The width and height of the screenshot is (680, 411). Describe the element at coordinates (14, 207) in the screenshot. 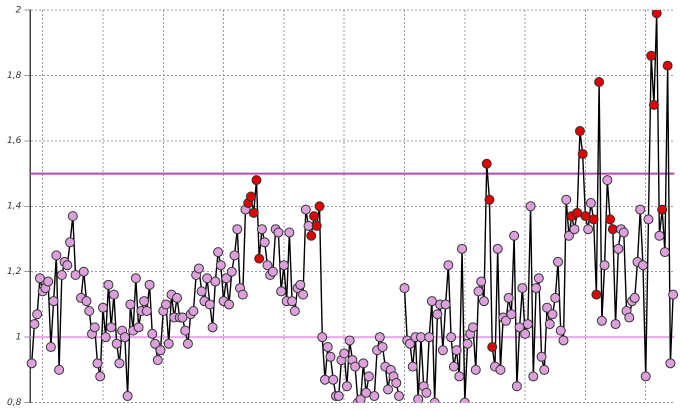

I see `y-tick-label: 1,4` at that location.